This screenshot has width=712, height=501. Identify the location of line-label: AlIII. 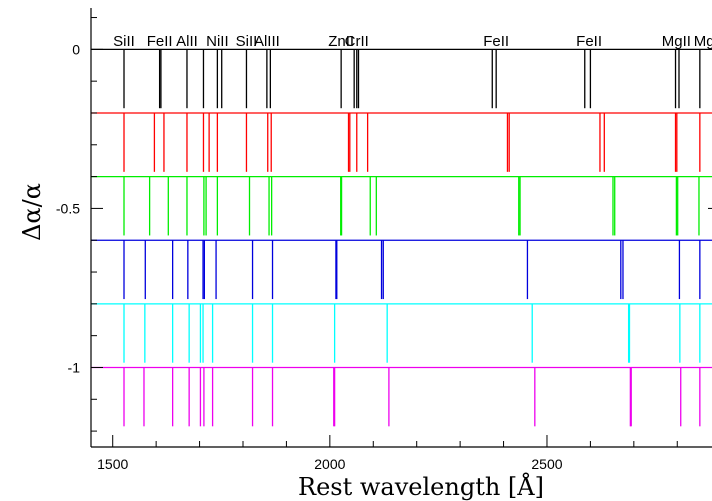
(267, 41).